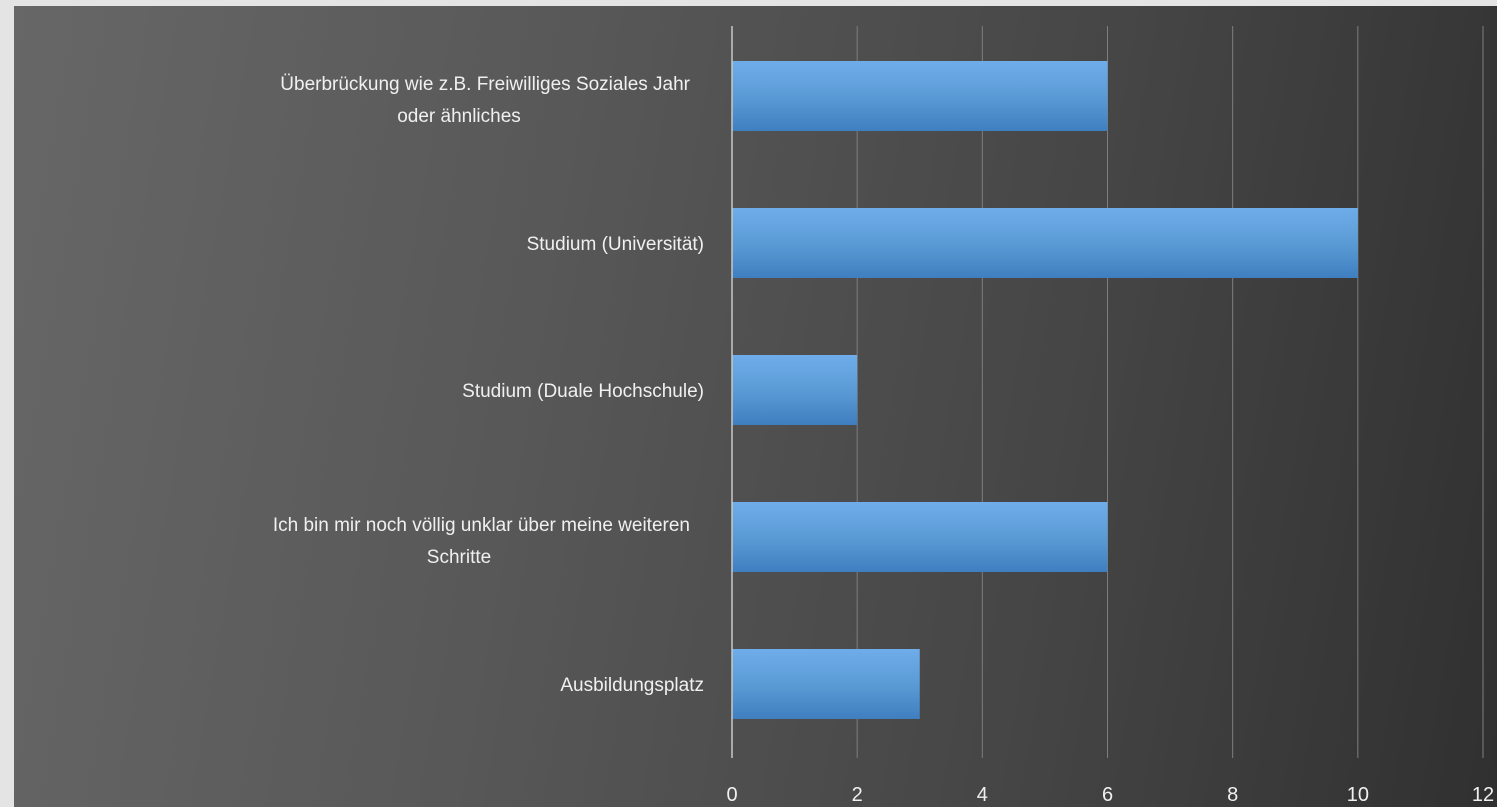 Image resolution: width=1497 pixels, height=807 pixels. Describe the element at coordinates (1232, 795) in the screenshot. I see `x-tick-label: 8` at that location.